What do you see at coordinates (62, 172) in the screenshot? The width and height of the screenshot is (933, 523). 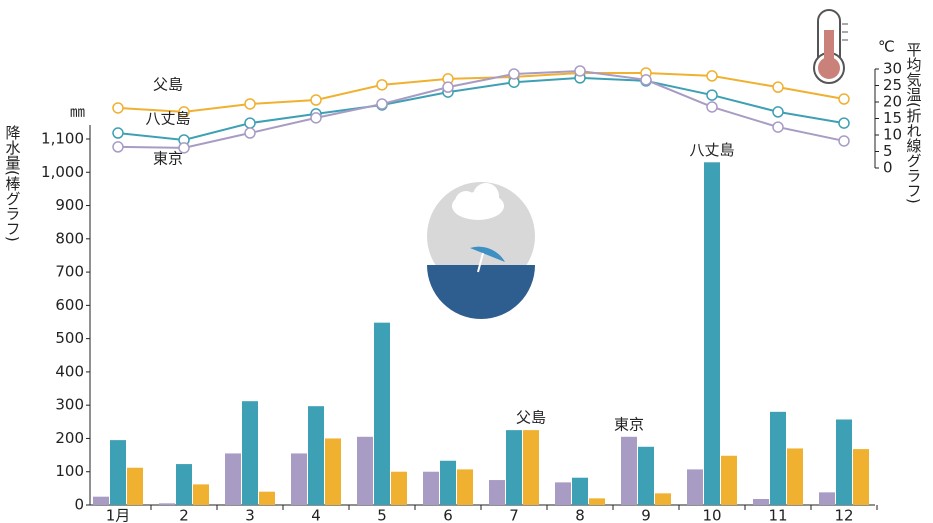 I see `y-tick-label: 1,000` at bounding box center [62, 172].